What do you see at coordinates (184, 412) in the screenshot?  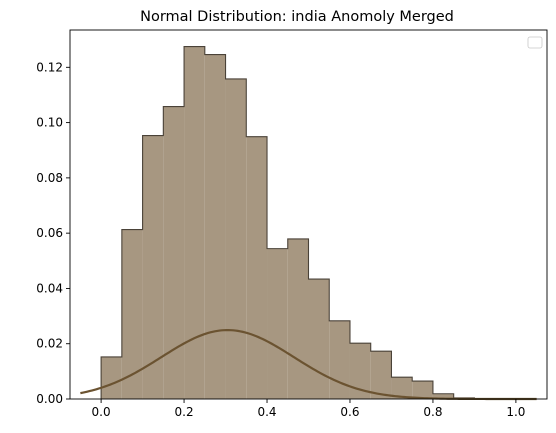 I see `x-tick-label: 0.2` at bounding box center [184, 412].